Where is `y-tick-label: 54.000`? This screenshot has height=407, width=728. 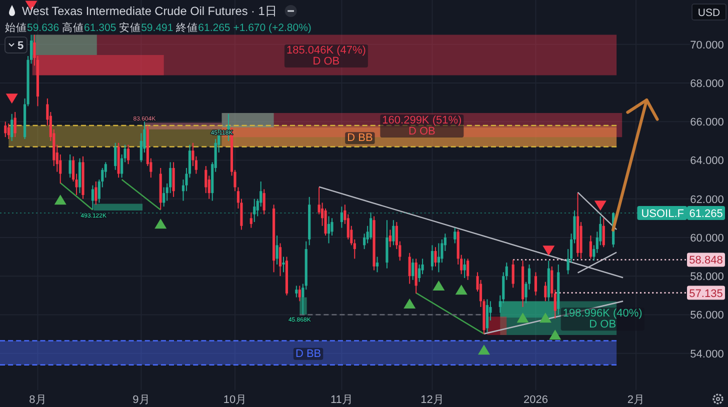
y-tick-label: 54.000 is located at coordinates (707, 354).